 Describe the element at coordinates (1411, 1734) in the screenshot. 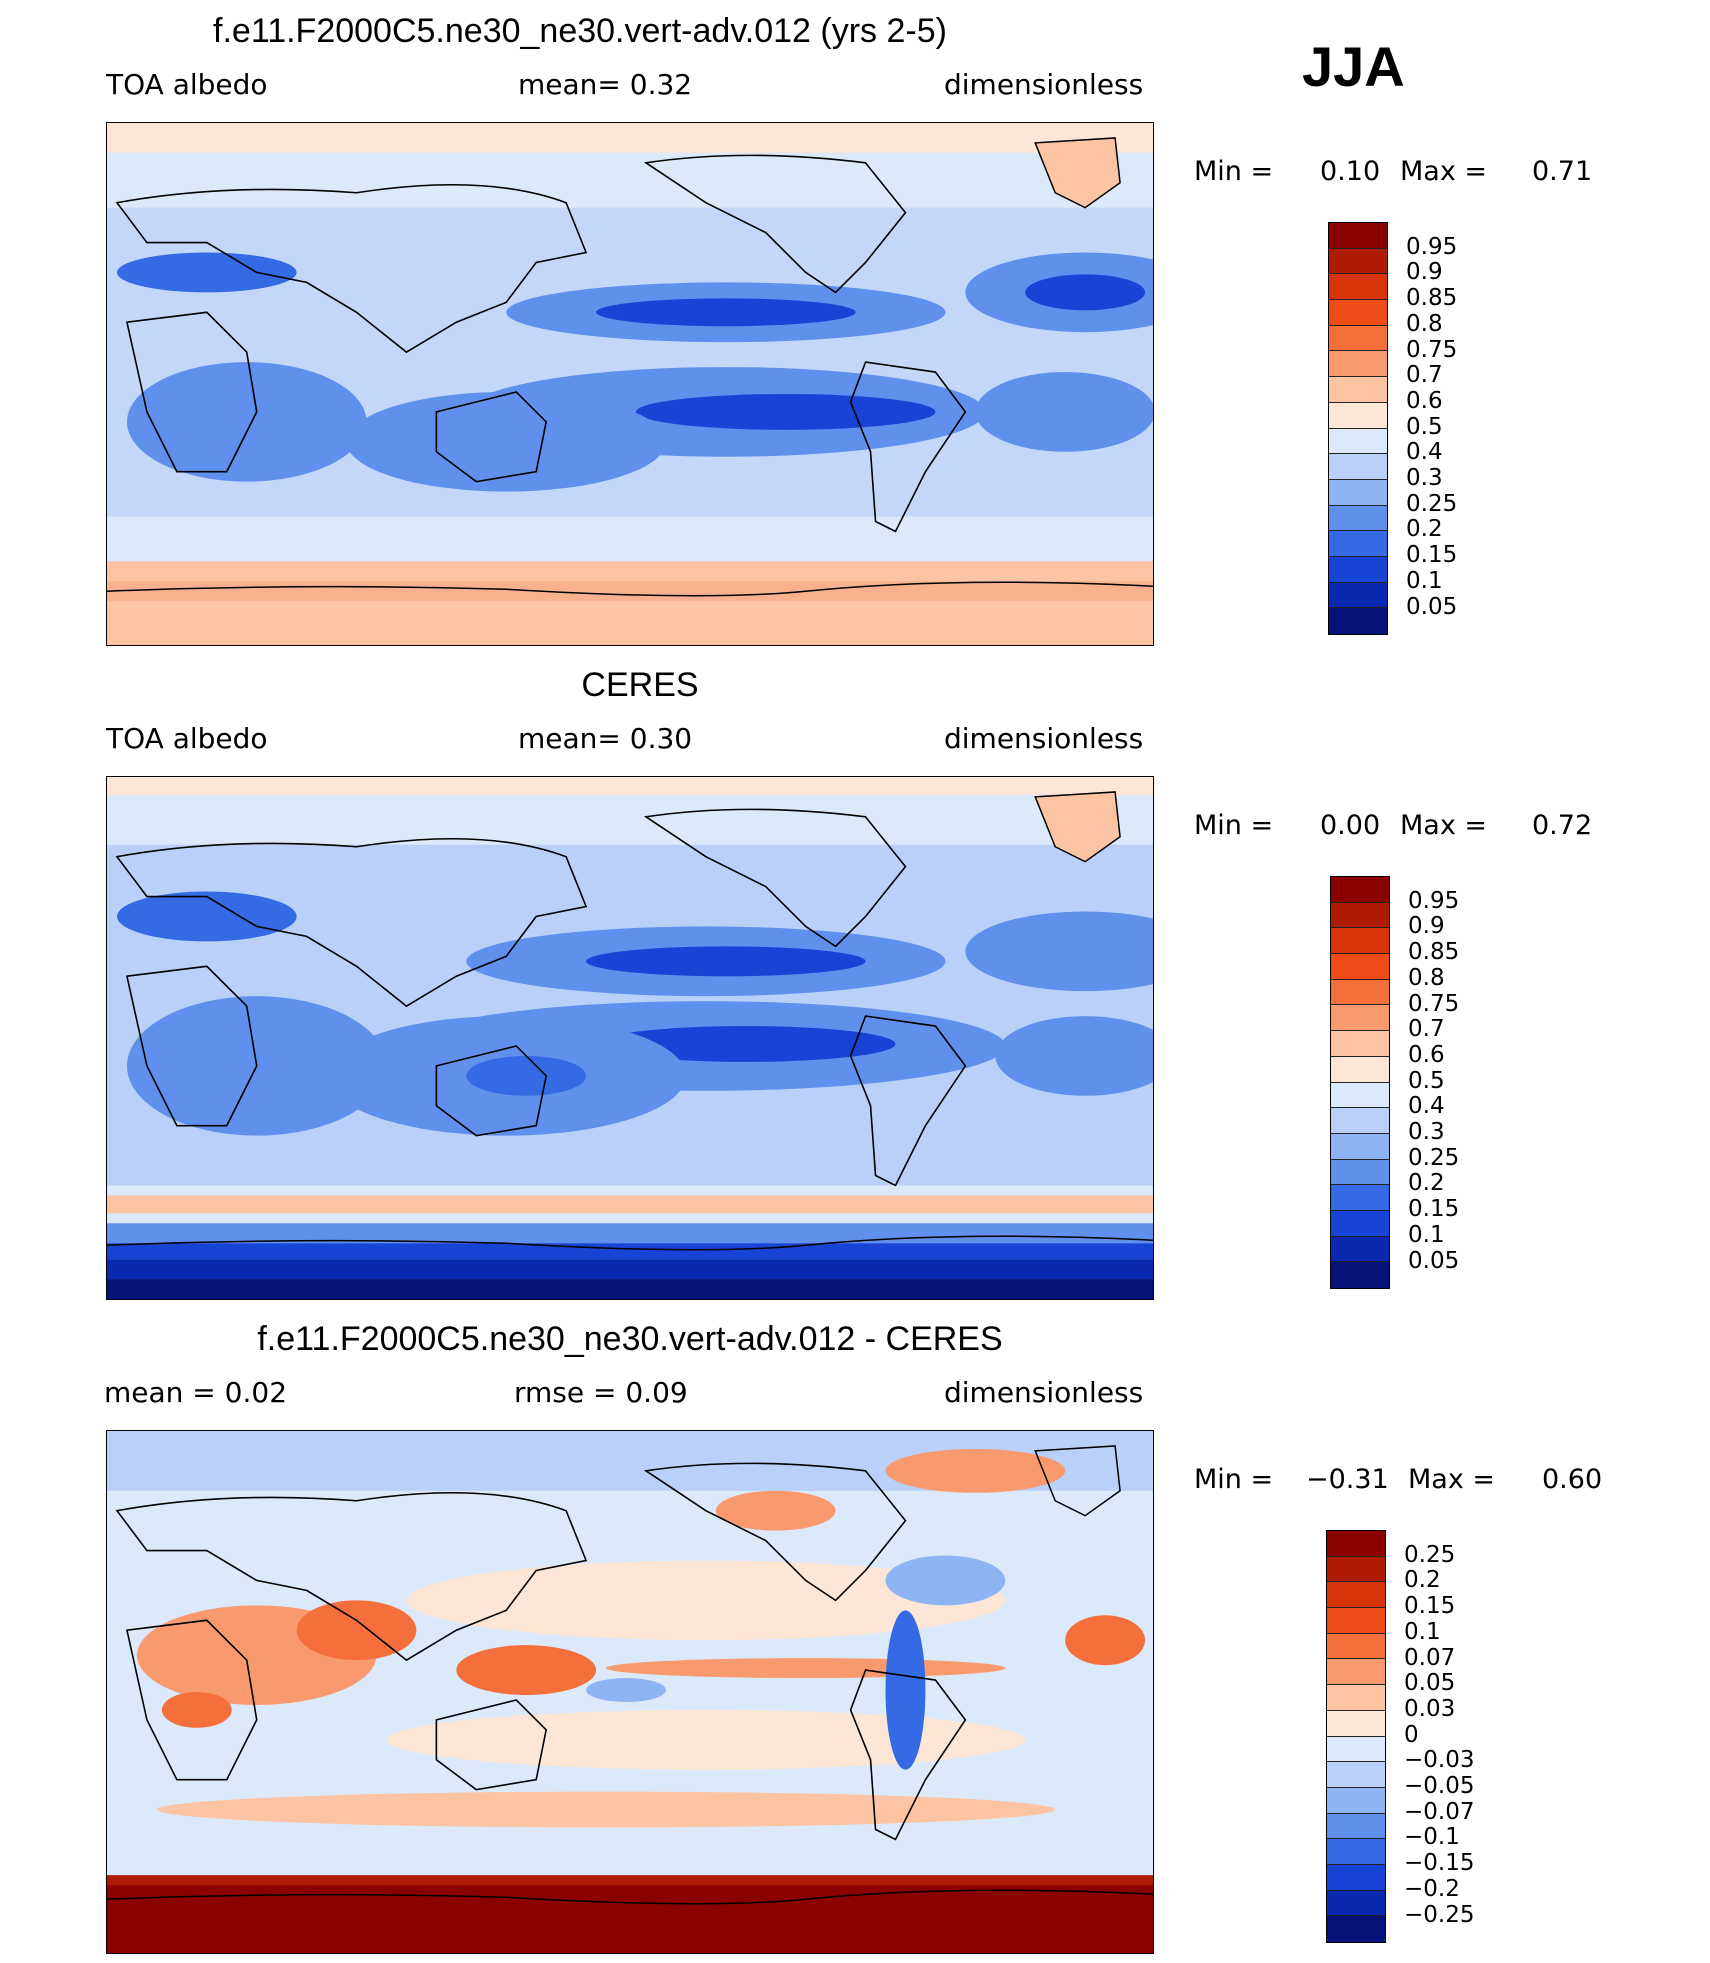

I see `colorbar-tick-label: 0` at that location.